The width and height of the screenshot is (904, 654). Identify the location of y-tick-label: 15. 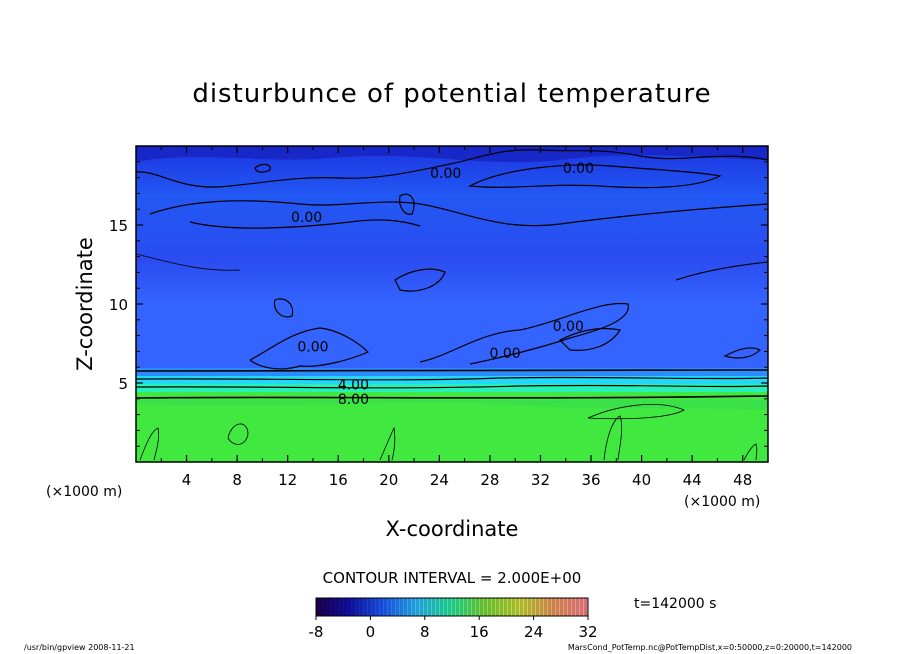
(118, 226).